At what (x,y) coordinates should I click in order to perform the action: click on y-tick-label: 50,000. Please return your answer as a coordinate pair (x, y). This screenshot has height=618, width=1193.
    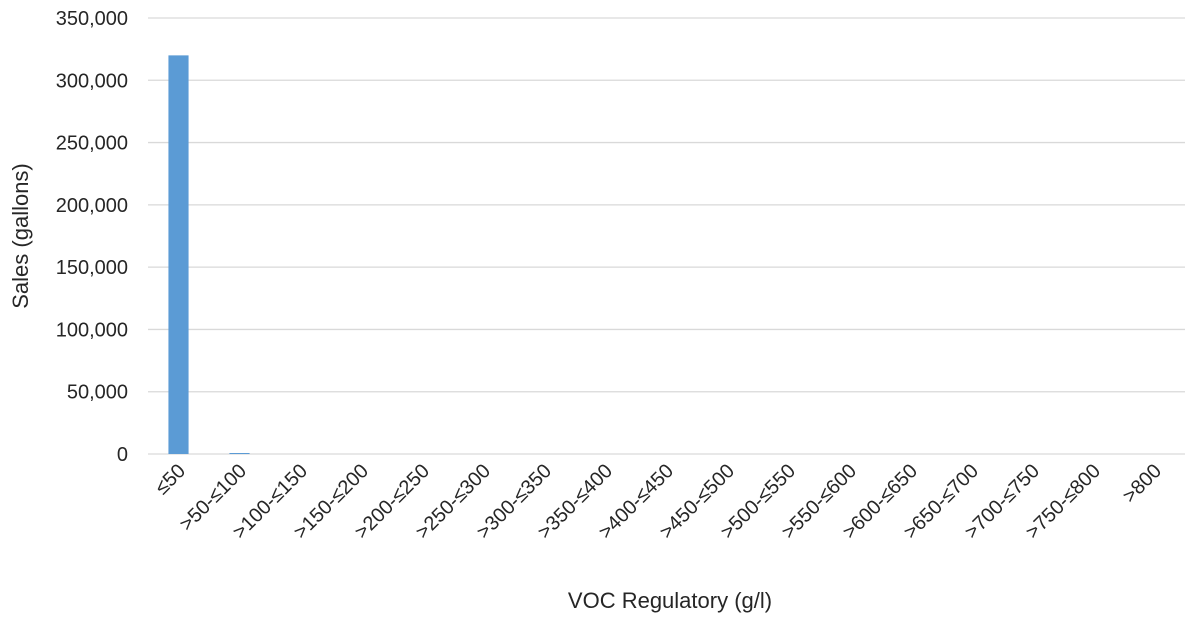
    Looking at the image, I should click on (97, 393).